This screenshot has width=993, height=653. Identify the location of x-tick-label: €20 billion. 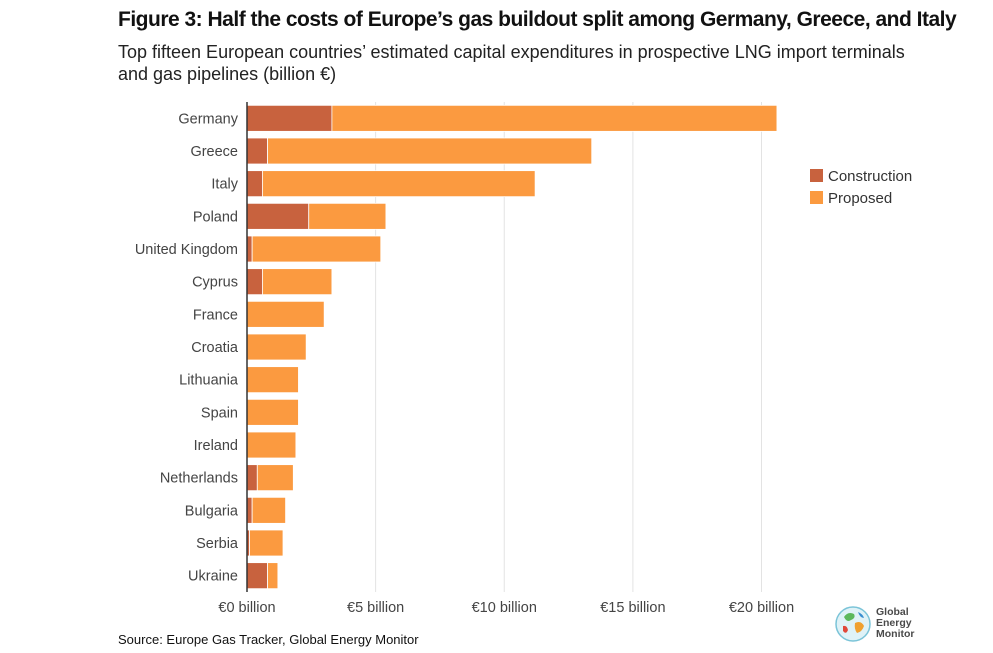
(761, 608).